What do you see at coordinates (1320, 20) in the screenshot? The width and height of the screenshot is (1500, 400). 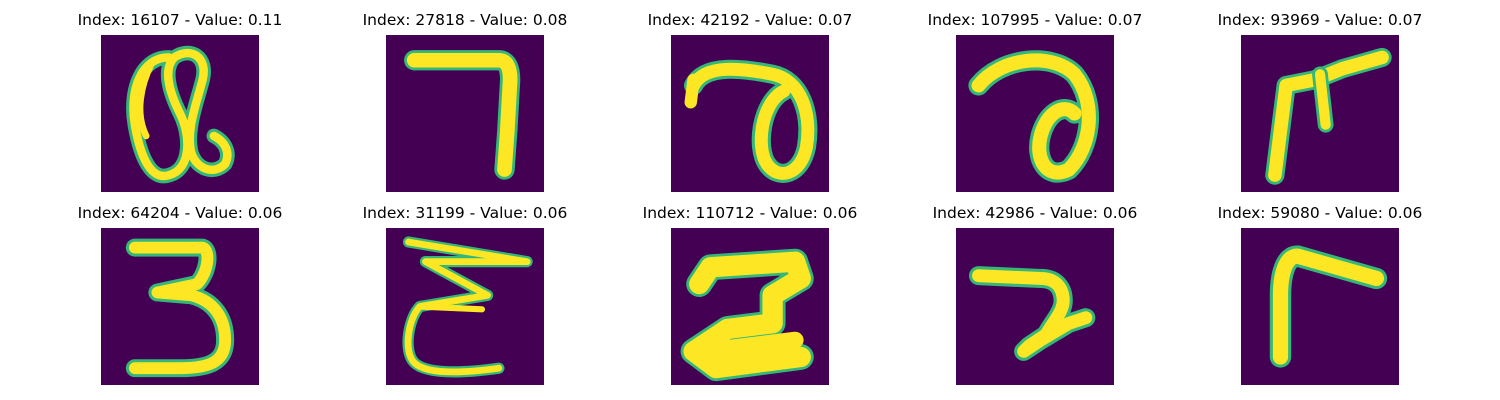 I see `panel-title: Index: 93969 - Value: 0.07` at bounding box center [1320, 20].